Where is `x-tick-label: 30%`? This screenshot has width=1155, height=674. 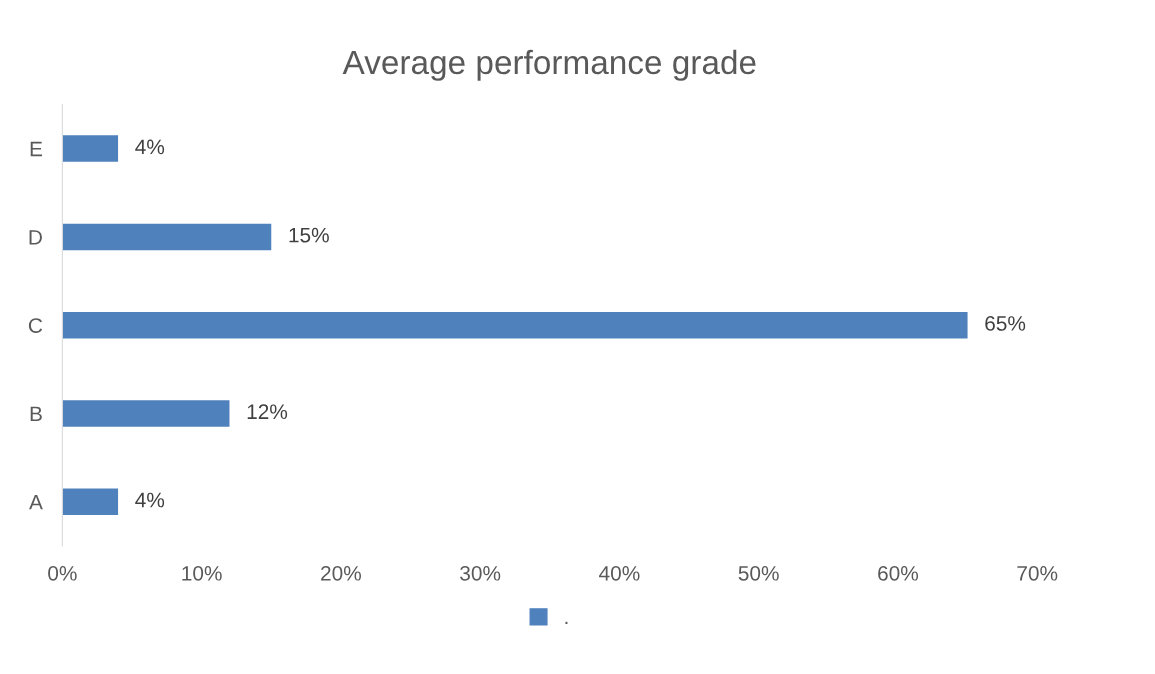
x-tick-label: 30% is located at coordinates (480, 573).